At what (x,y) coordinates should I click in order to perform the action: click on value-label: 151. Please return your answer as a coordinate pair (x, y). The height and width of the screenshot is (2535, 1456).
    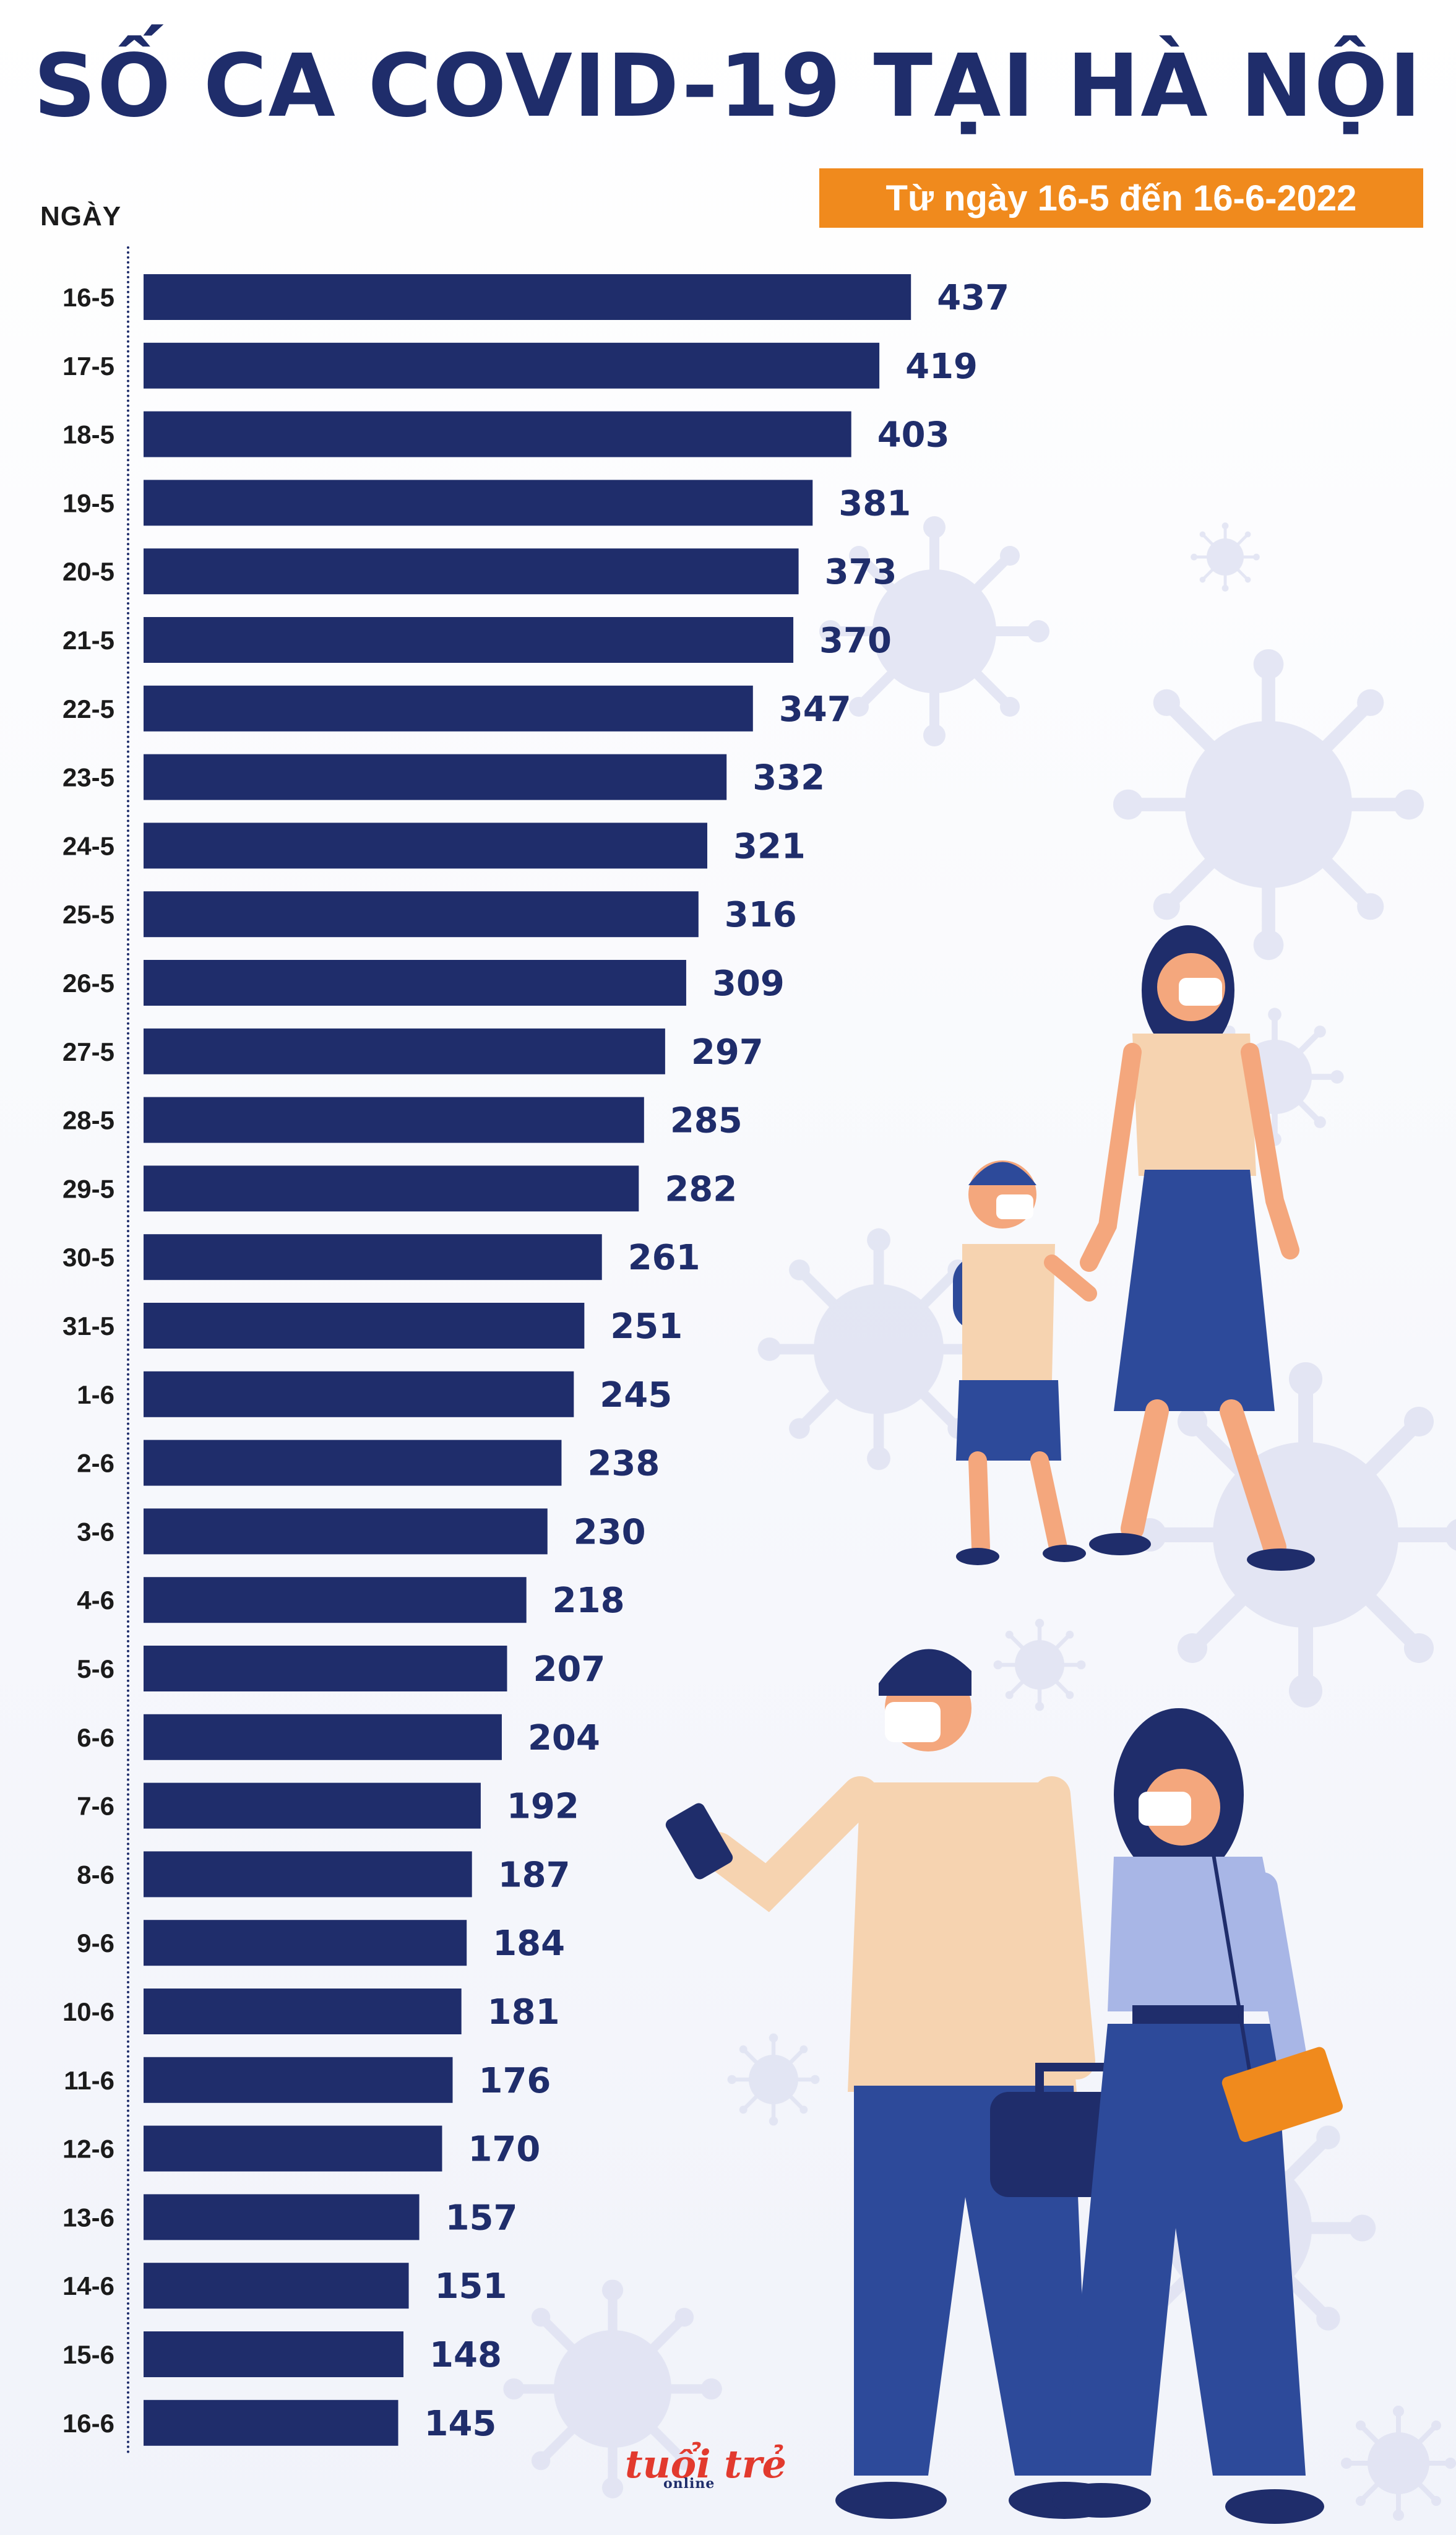
    Looking at the image, I should click on (471, 2286).